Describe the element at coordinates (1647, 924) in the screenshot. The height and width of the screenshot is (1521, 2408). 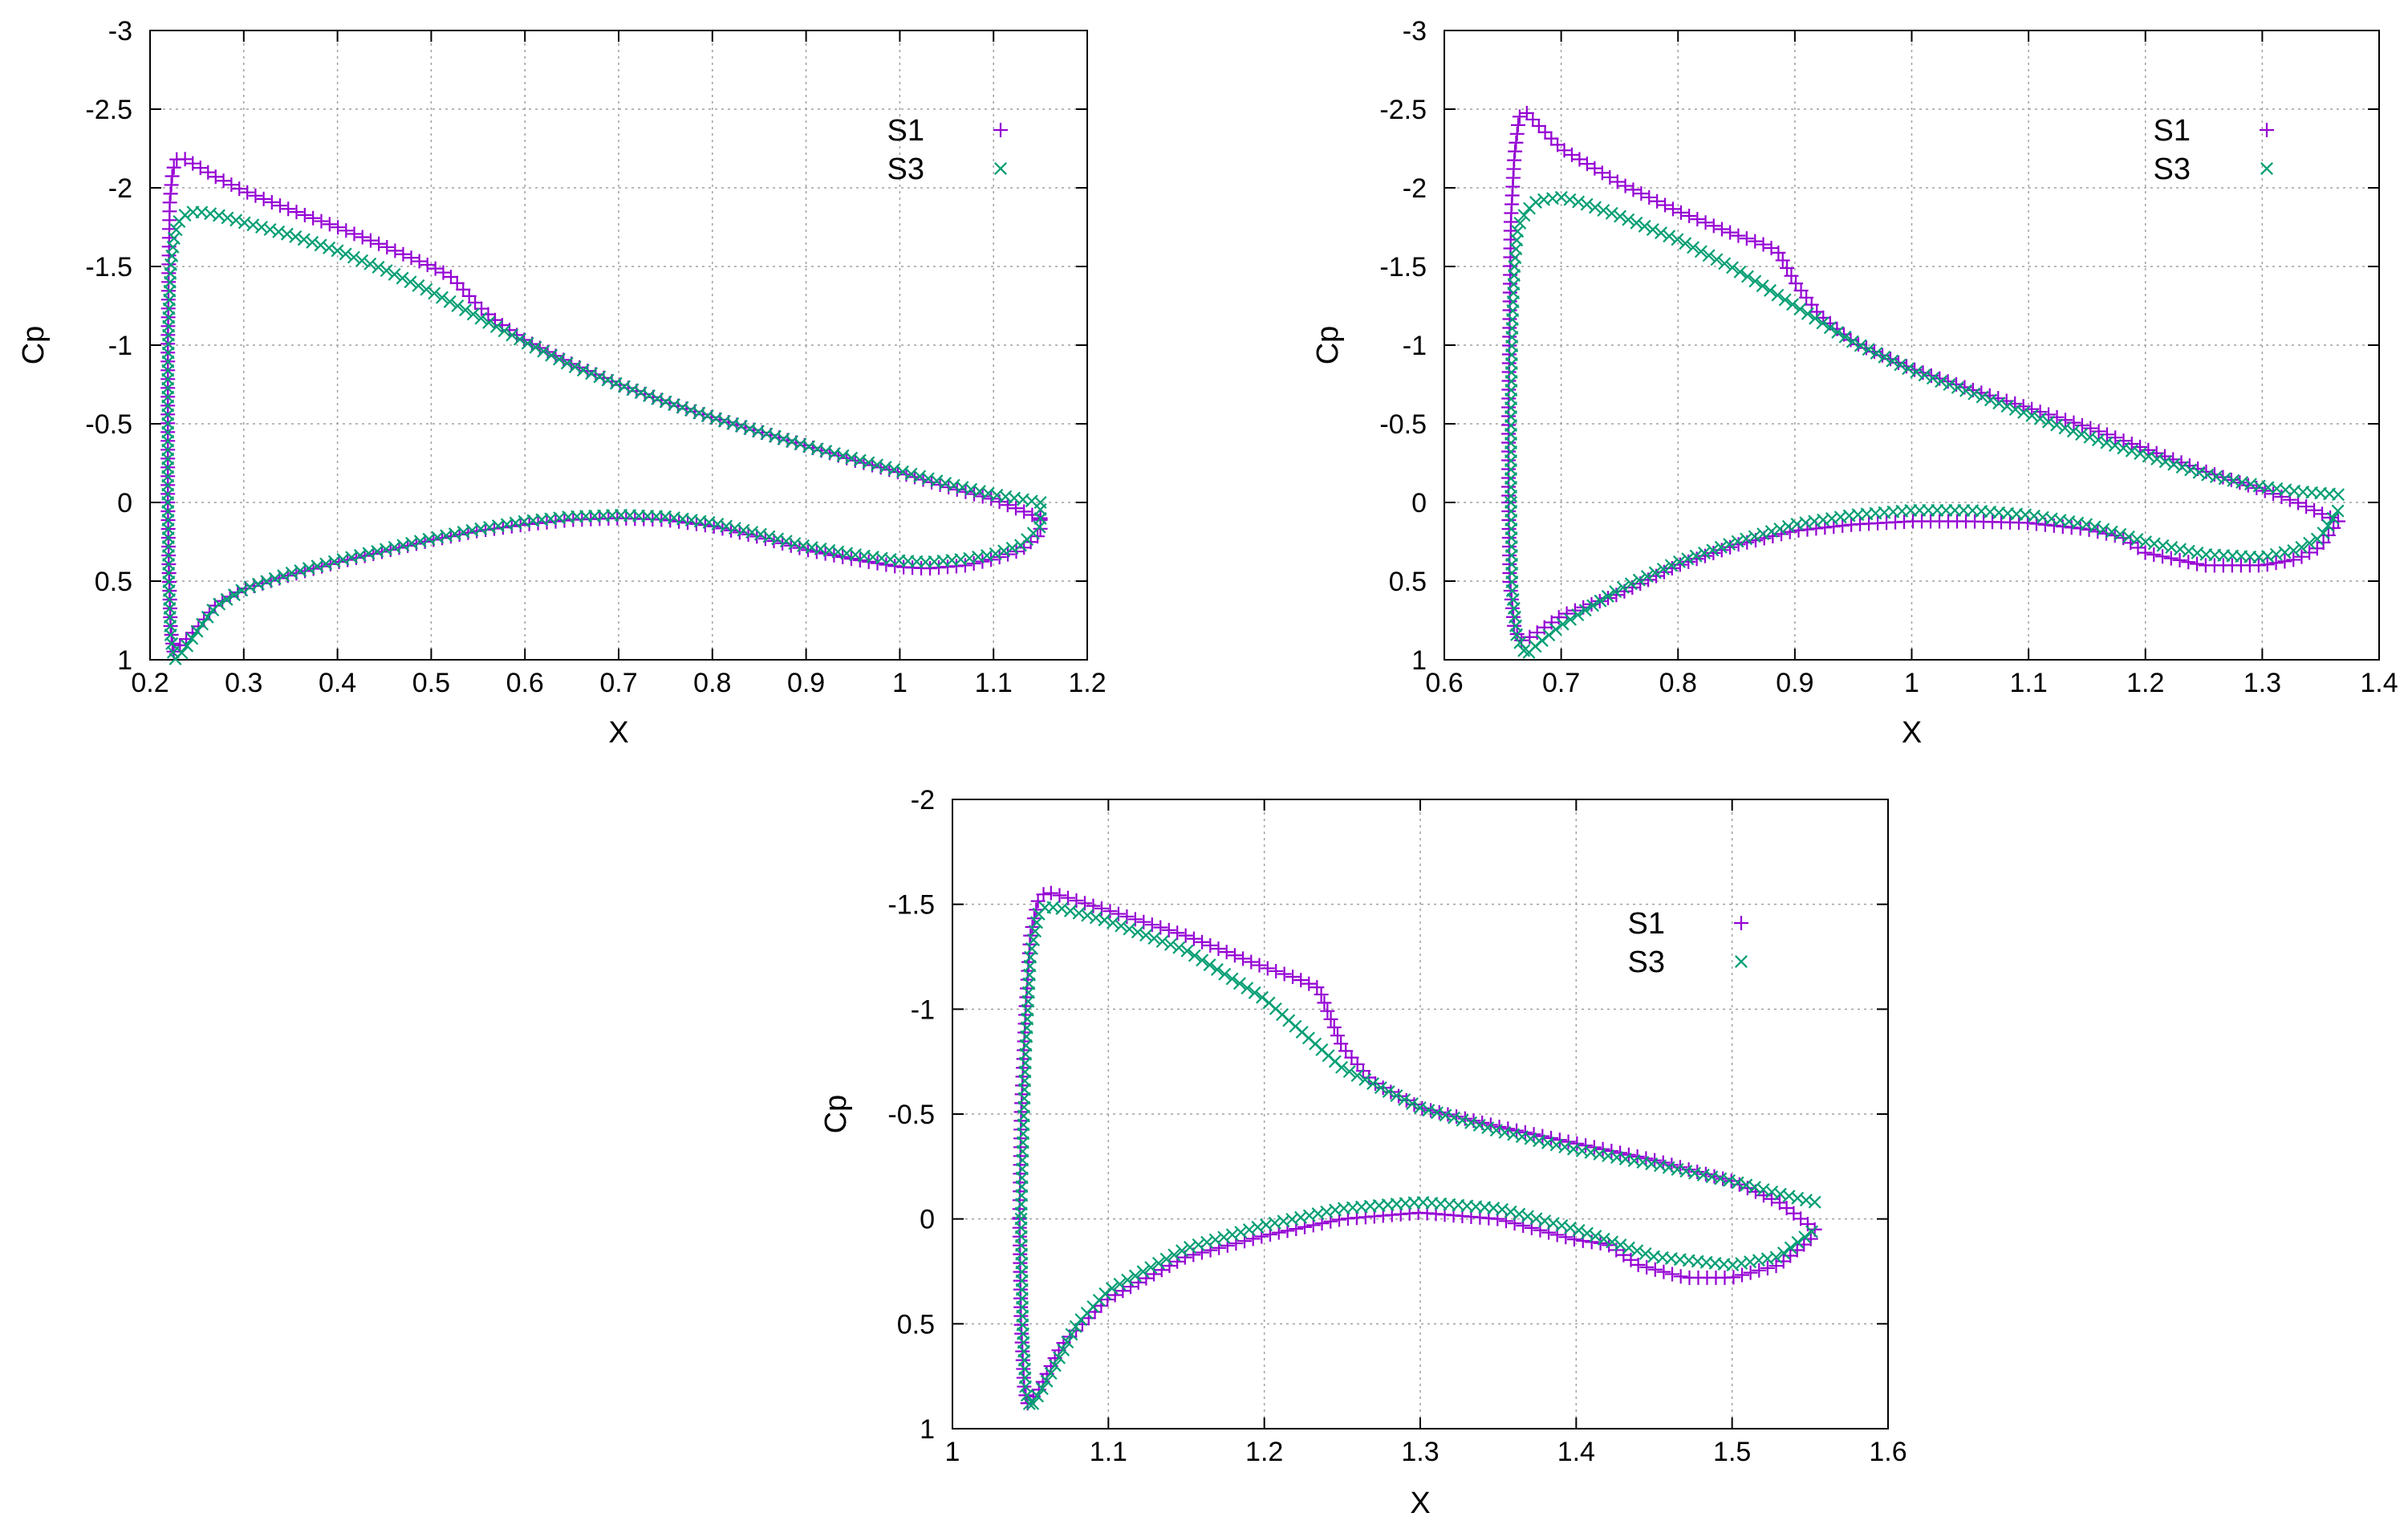
I see `legend-label-s1: S1` at that location.